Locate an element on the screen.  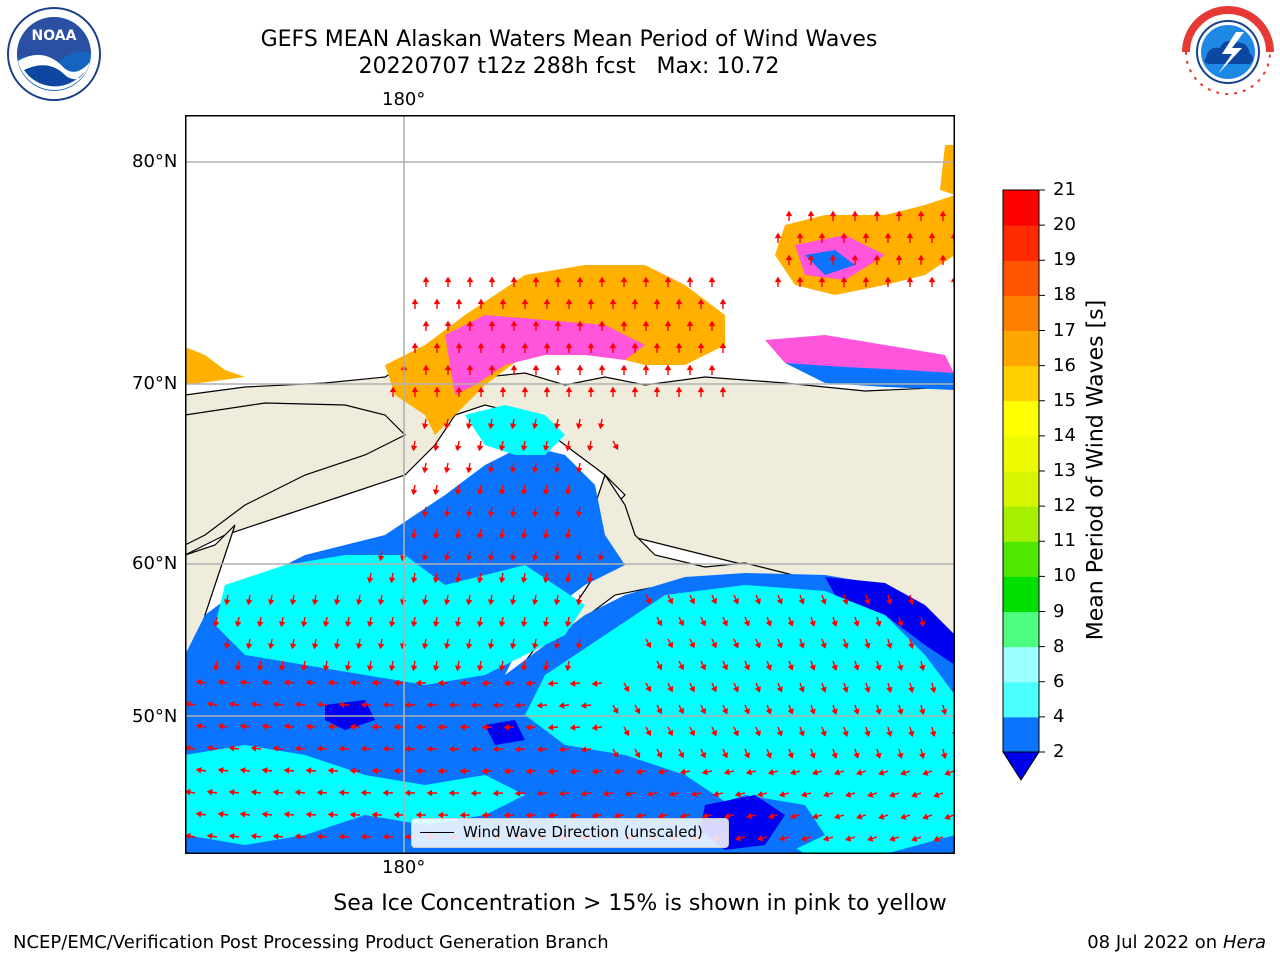
noaa-logo-text: NOAA is located at coordinates (54, 36).